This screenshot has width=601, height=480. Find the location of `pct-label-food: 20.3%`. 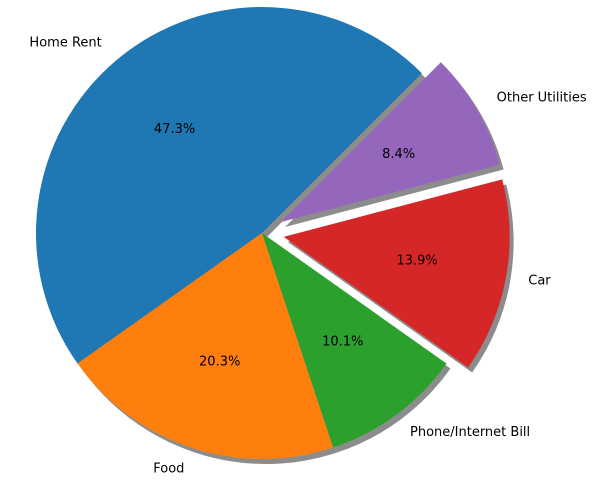

pct-label-food: 20.3% is located at coordinates (219, 361).